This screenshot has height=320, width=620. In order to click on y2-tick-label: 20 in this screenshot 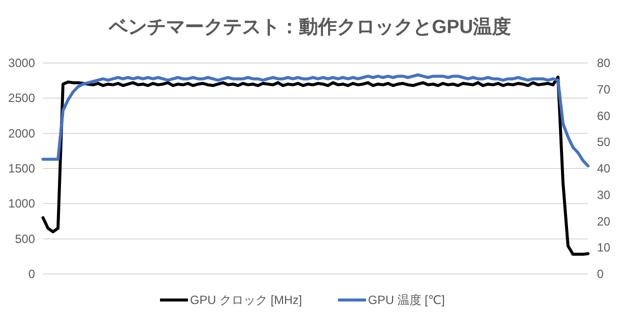, I will do `click(604, 221)`.